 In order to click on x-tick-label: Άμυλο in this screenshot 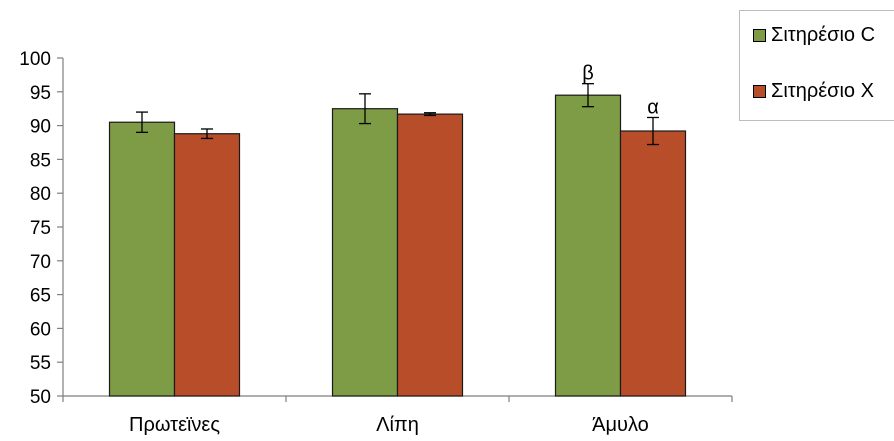, I will do `click(620, 425)`.